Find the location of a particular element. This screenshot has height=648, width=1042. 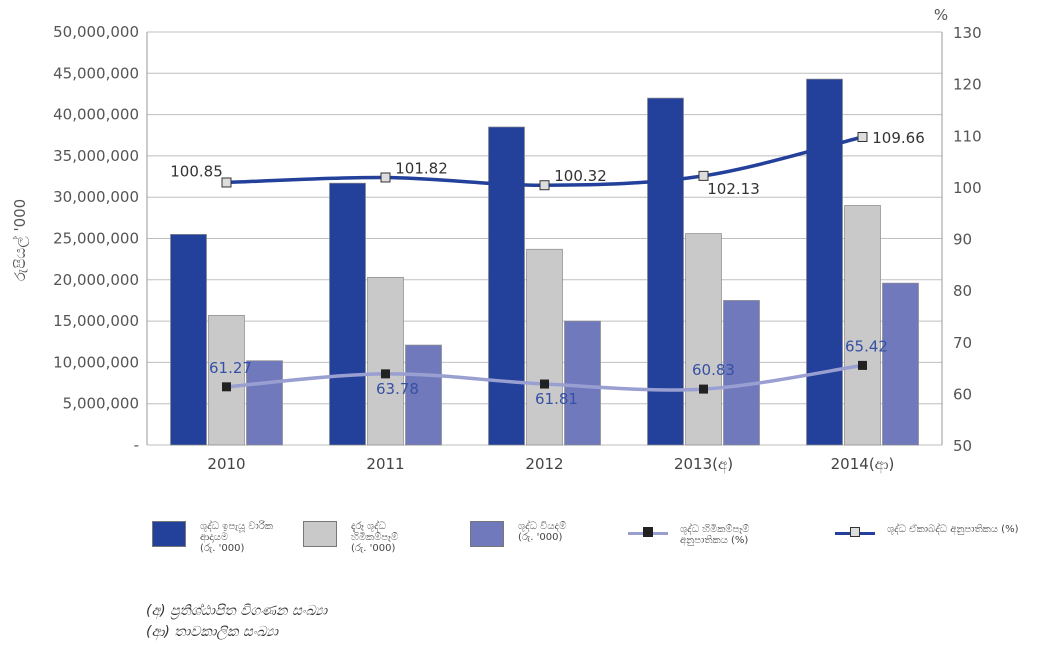

legend-label-net-earned-premium: ශුද්ධ ඉපැයූ වාරික ආදායම (රු. '000) is located at coordinates (237, 537).